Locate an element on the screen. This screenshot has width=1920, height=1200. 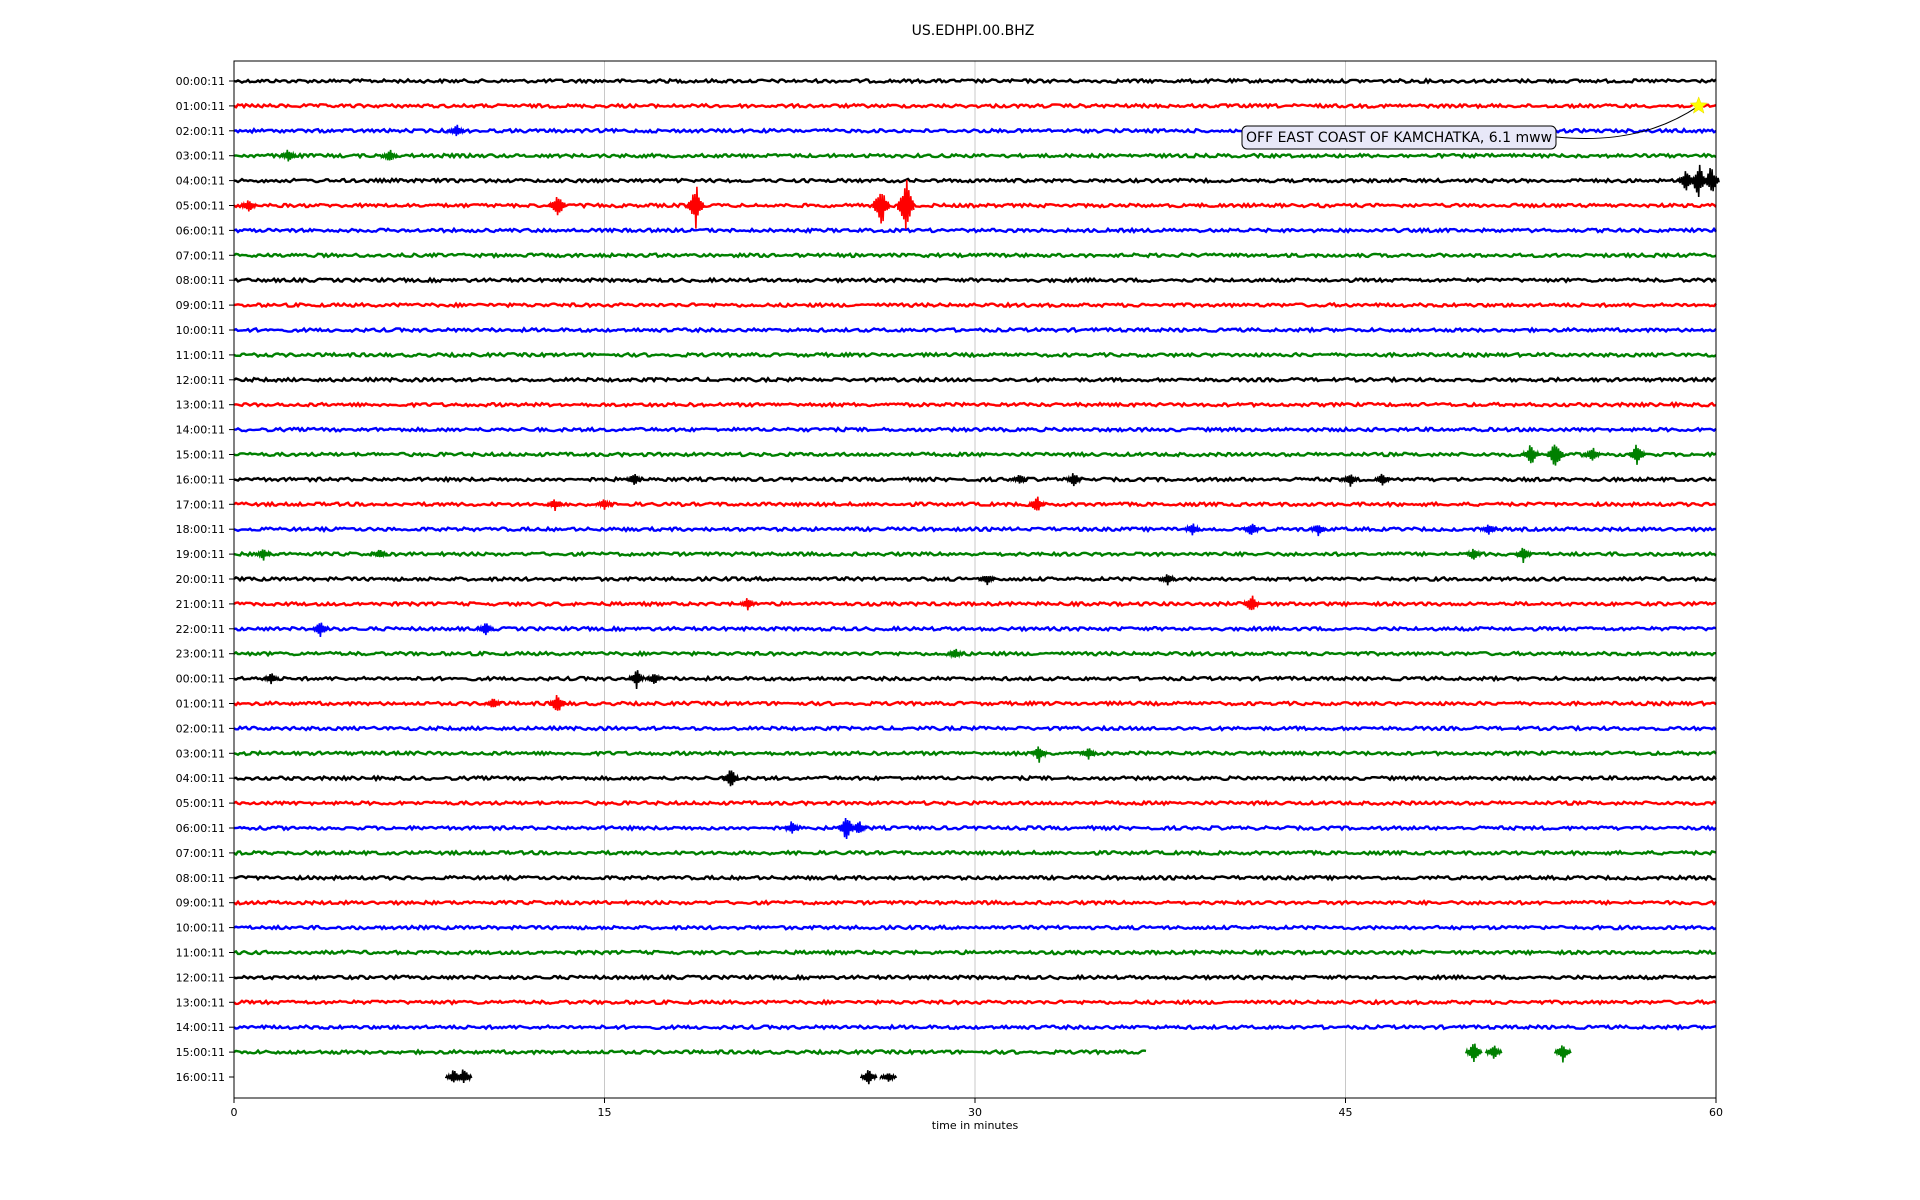
row-time-label: 17:00:11 is located at coordinates (200, 504).